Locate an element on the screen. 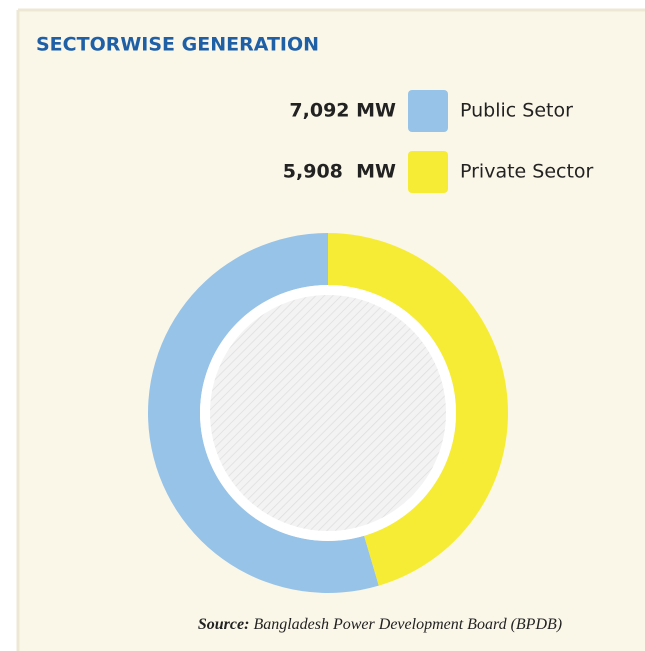 Image resolution: width=645 pixels, height=651 pixels. donut-center is located at coordinates (328, 413).